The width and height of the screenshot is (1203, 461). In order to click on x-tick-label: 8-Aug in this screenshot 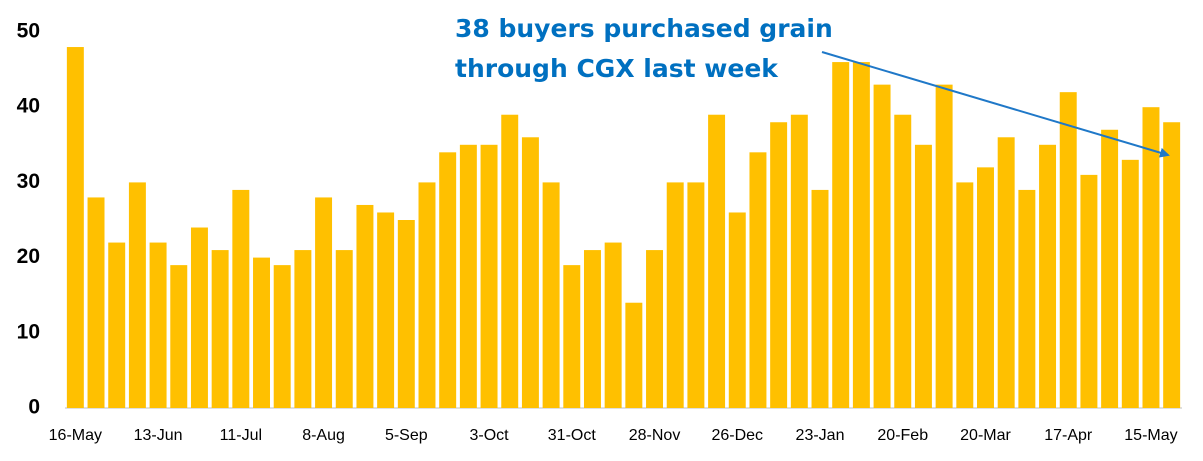, I will do `click(323, 435)`.